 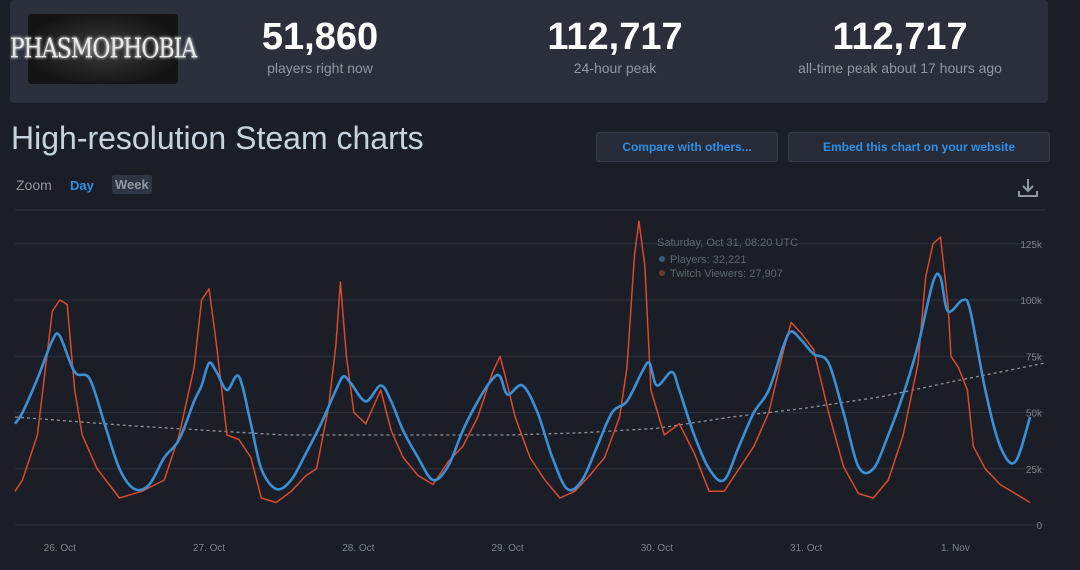 What do you see at coordinates (662, 273) in the screenshot?
I see `tooltip-twitch-marker` at bounding box center [662, 273].